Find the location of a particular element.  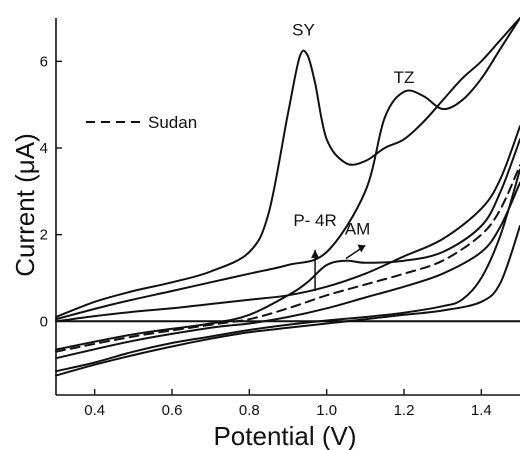

x-tick-label: 0.8 is located at coordinates (249, 410).